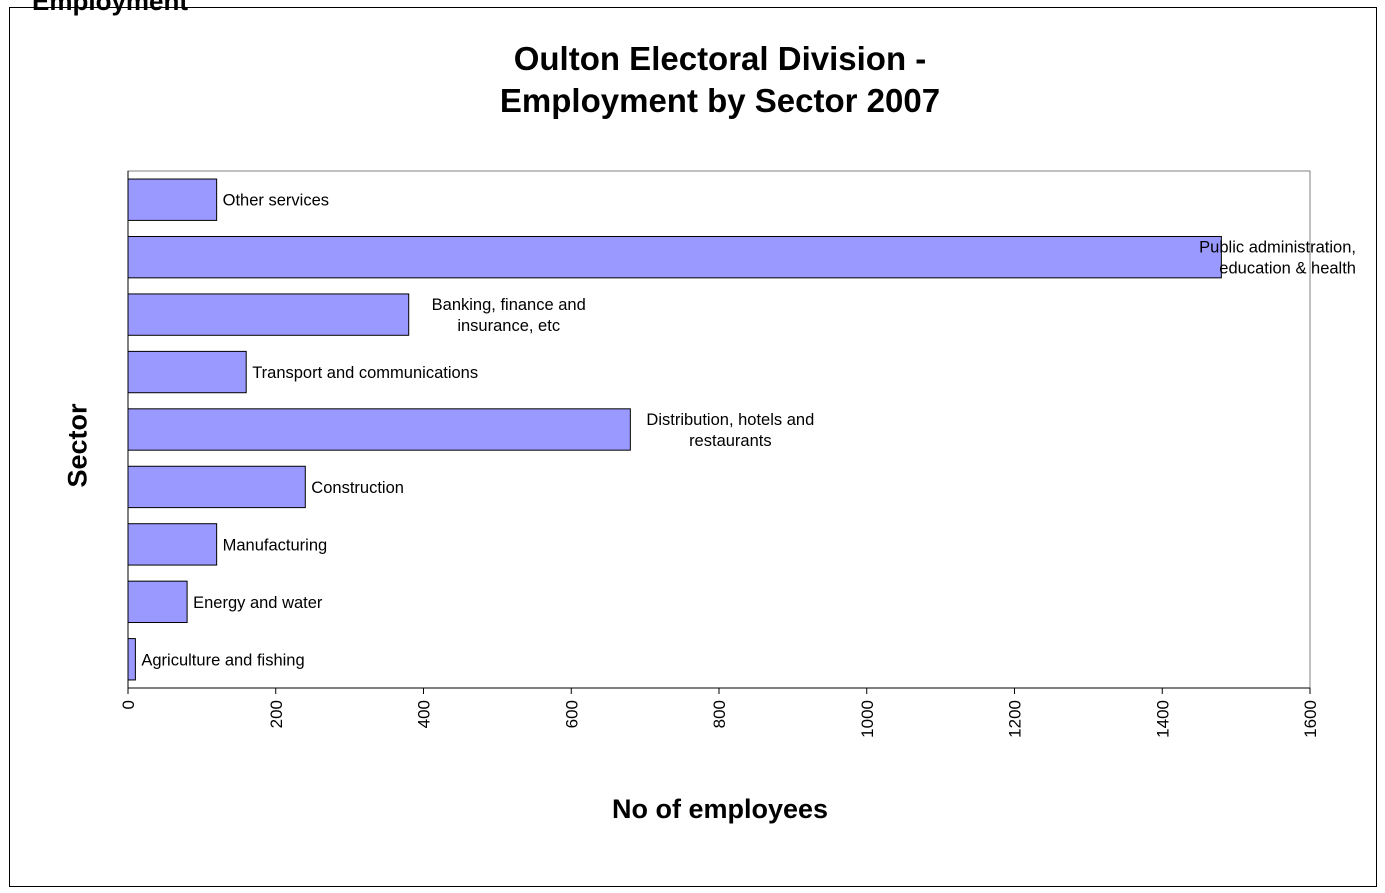 Image resolution: width=1385 pixels, height=893 pixels. Describe the element at coordinates (508, 326) in the screenshot. I see `bar-label-line: insurance, etc` at that location.